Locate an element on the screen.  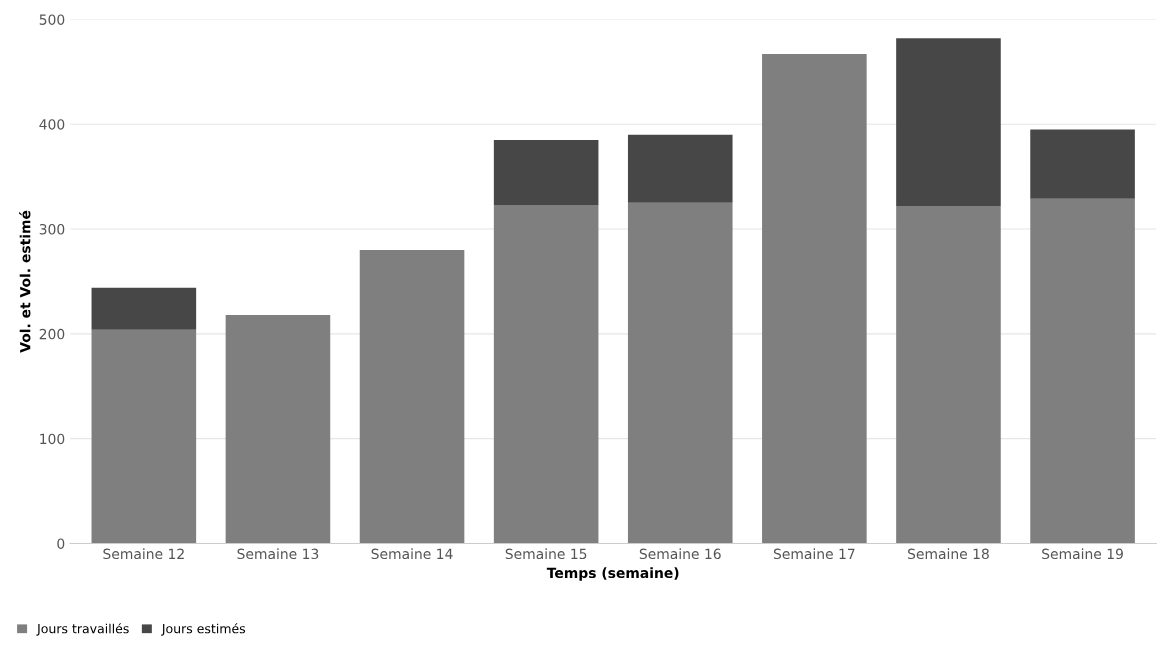
x-tick-label: Semaine 15 is located at coordinates (546, 554).